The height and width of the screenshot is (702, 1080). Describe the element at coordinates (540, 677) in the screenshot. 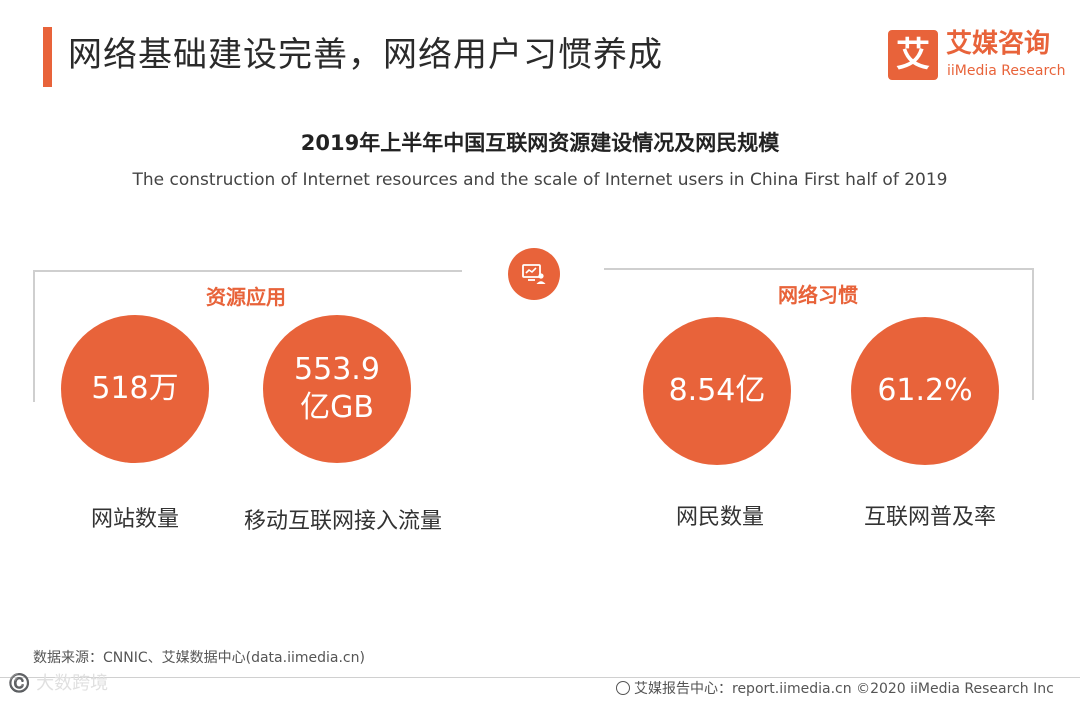

I see `footer-divider` at that location.